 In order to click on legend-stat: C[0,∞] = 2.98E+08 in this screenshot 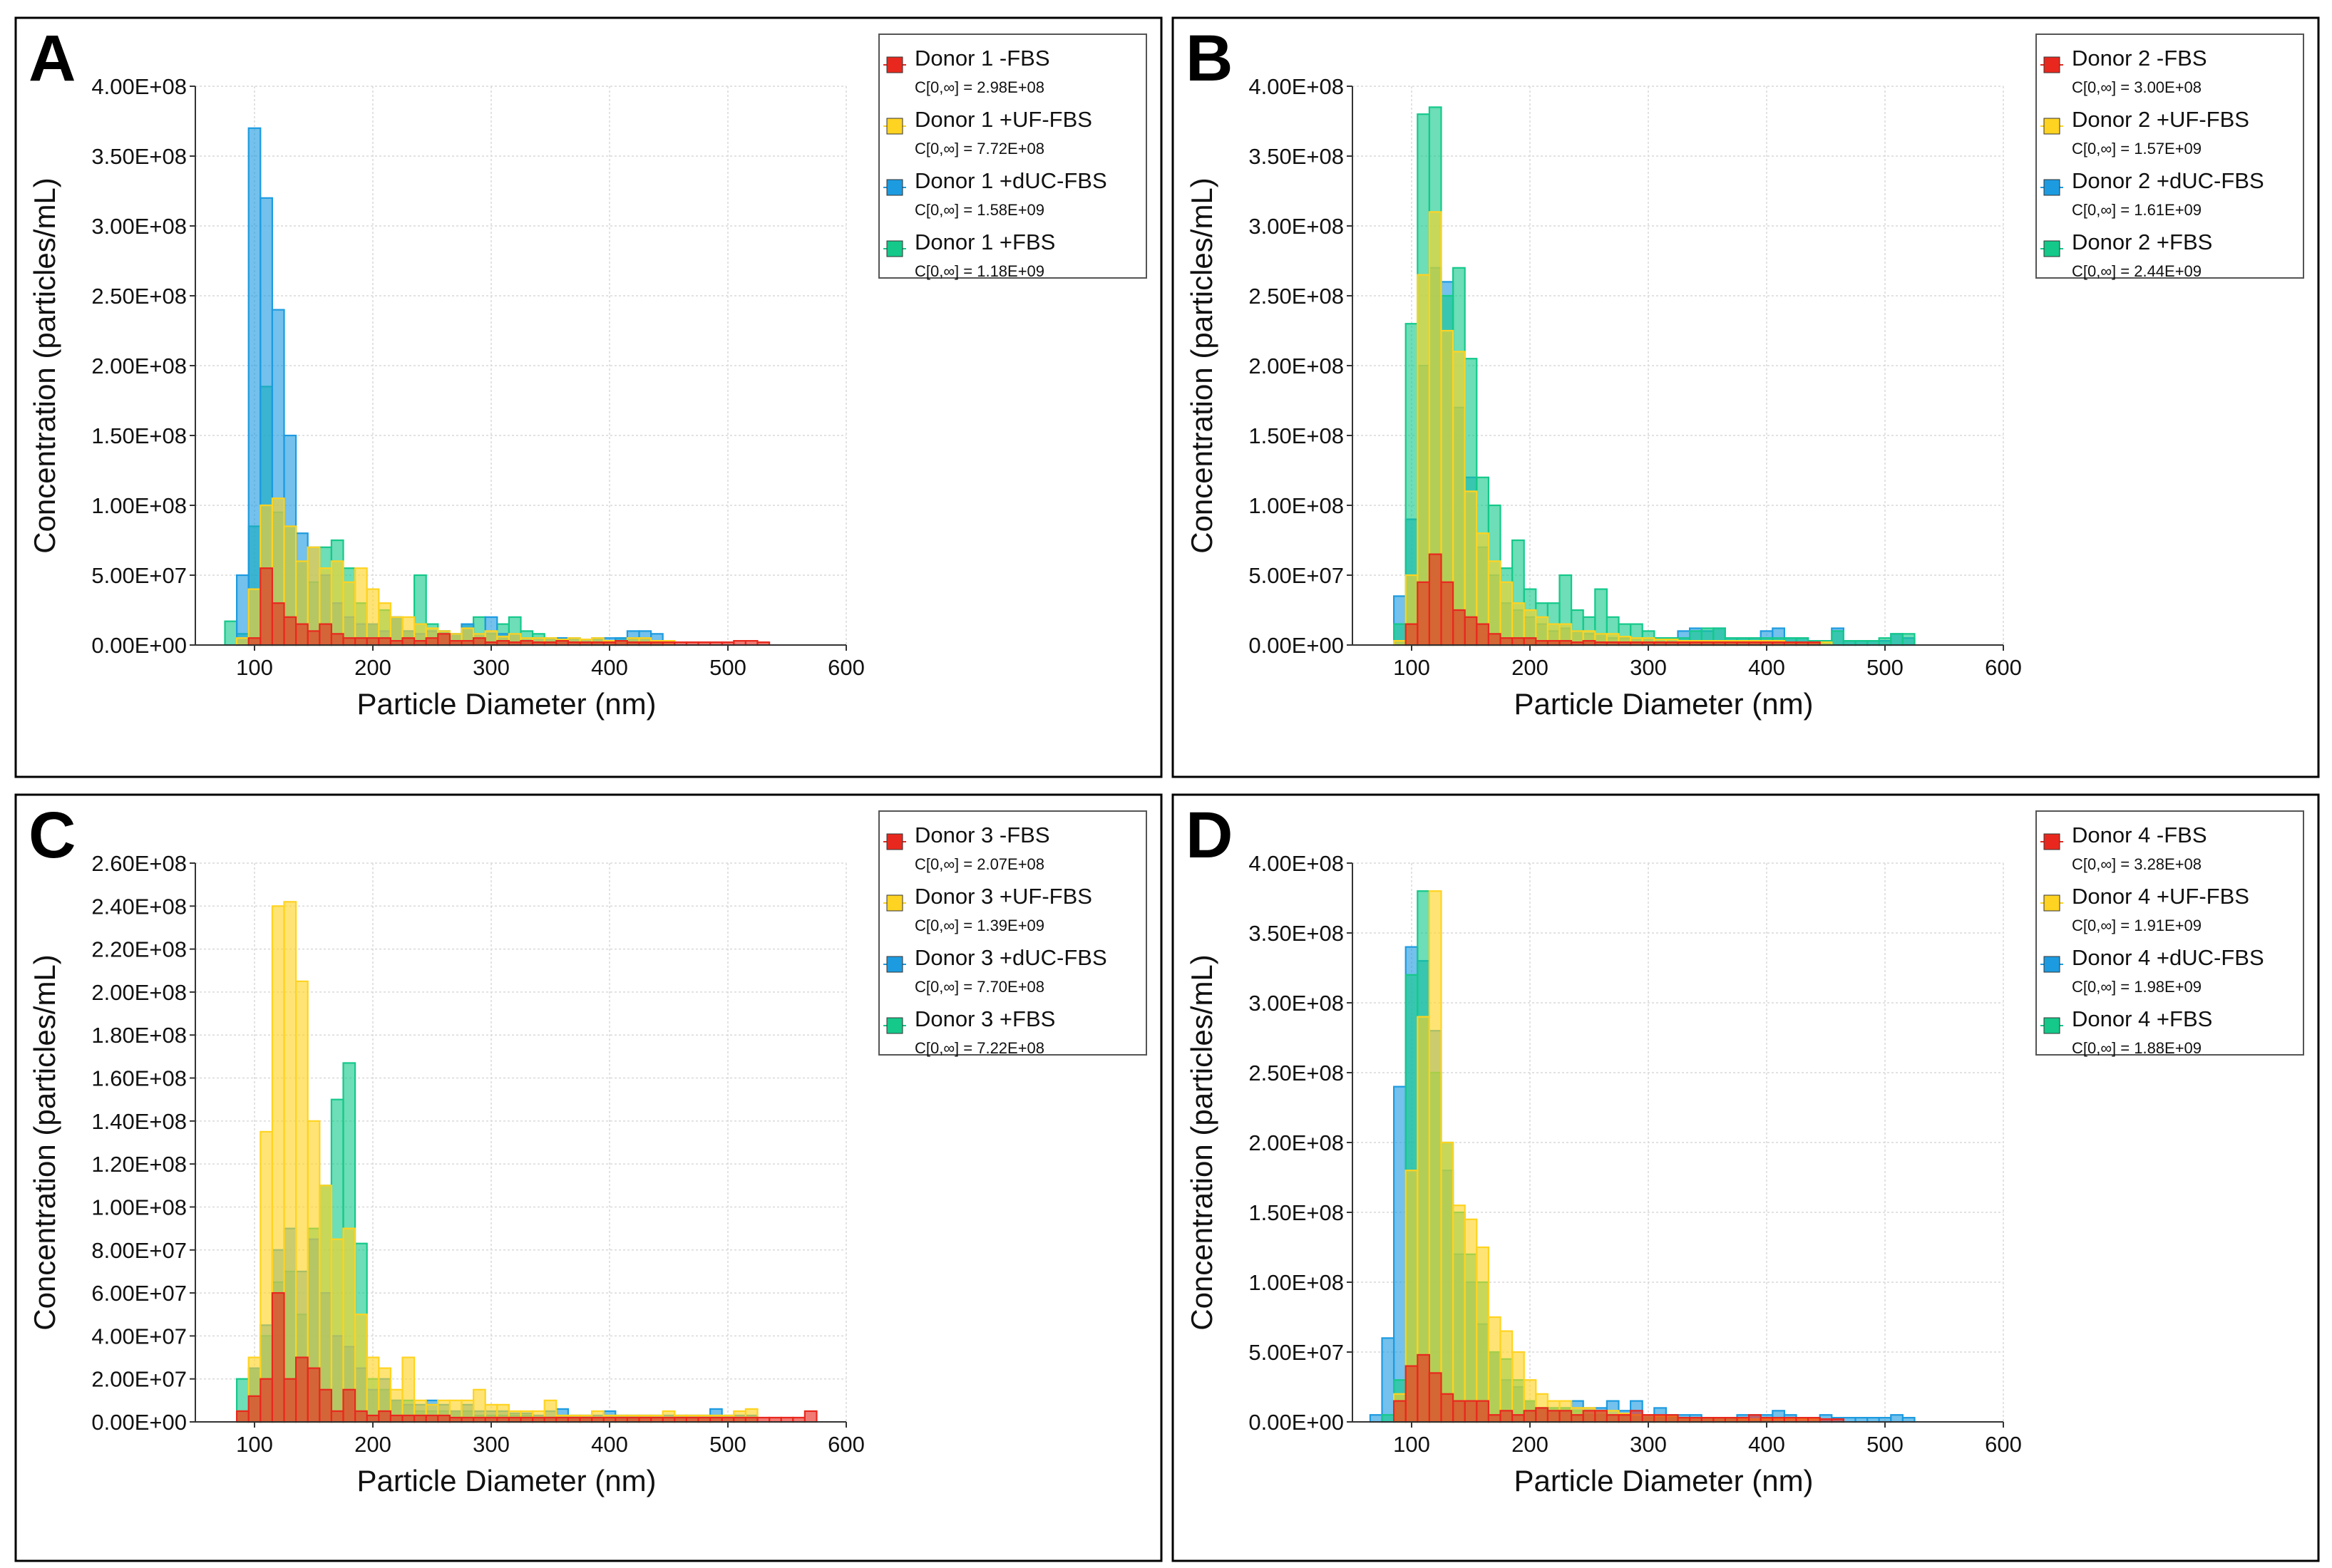, I will do `click(980, 87)`.